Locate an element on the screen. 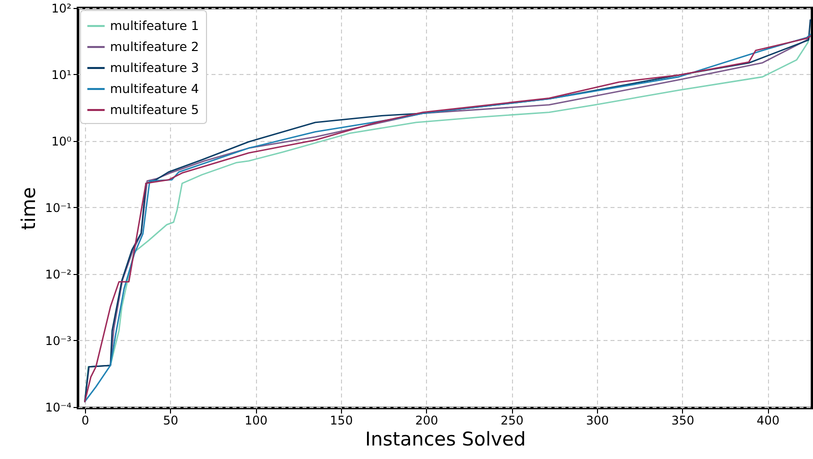 The image size is (813, 459). x-tick-label: 350 is located at coordinates (682, 421).